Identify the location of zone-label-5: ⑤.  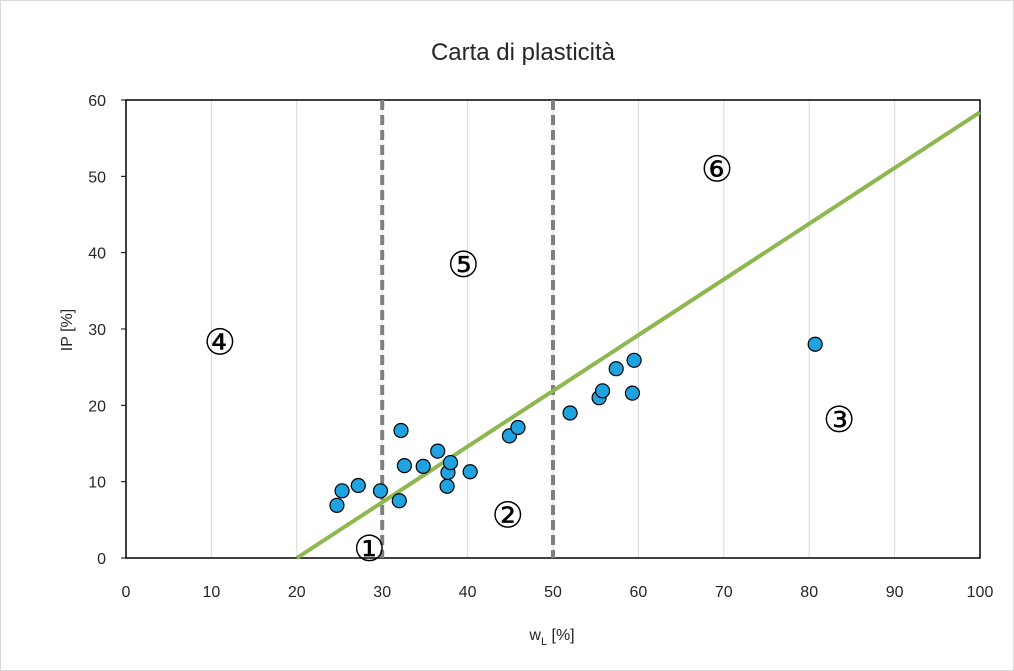
(463, 265).